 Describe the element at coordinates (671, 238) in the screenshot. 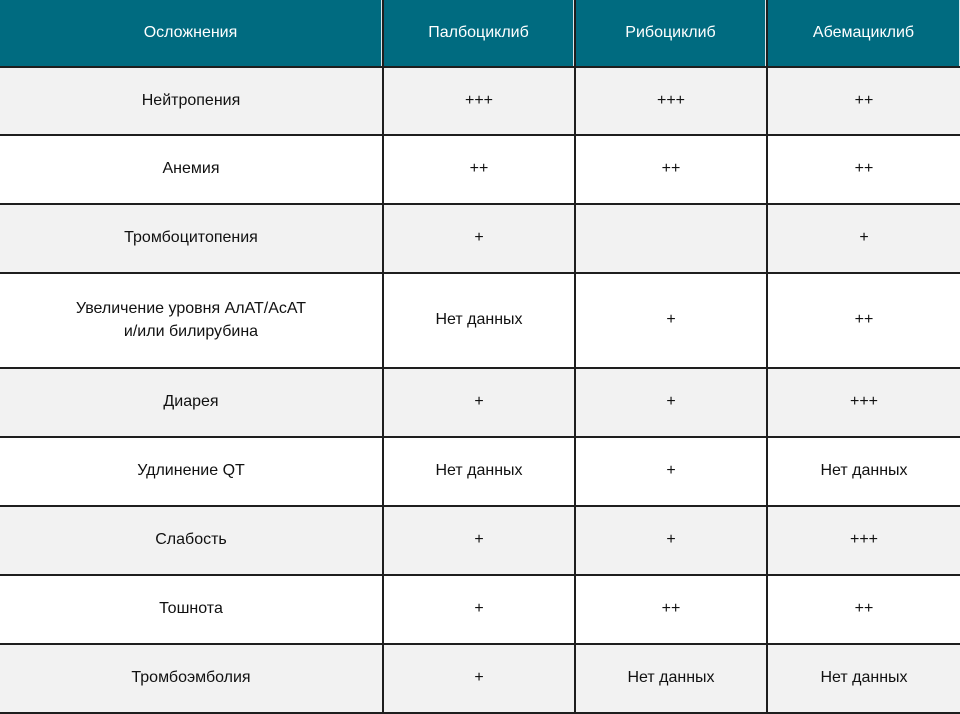

I see `table-cell` at that location.